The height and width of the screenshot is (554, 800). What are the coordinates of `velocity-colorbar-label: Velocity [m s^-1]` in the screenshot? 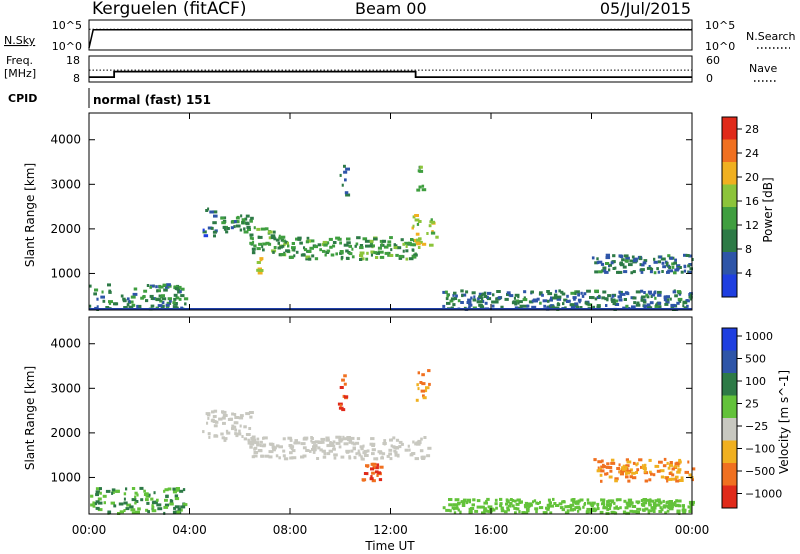 It's located at (784, 422).